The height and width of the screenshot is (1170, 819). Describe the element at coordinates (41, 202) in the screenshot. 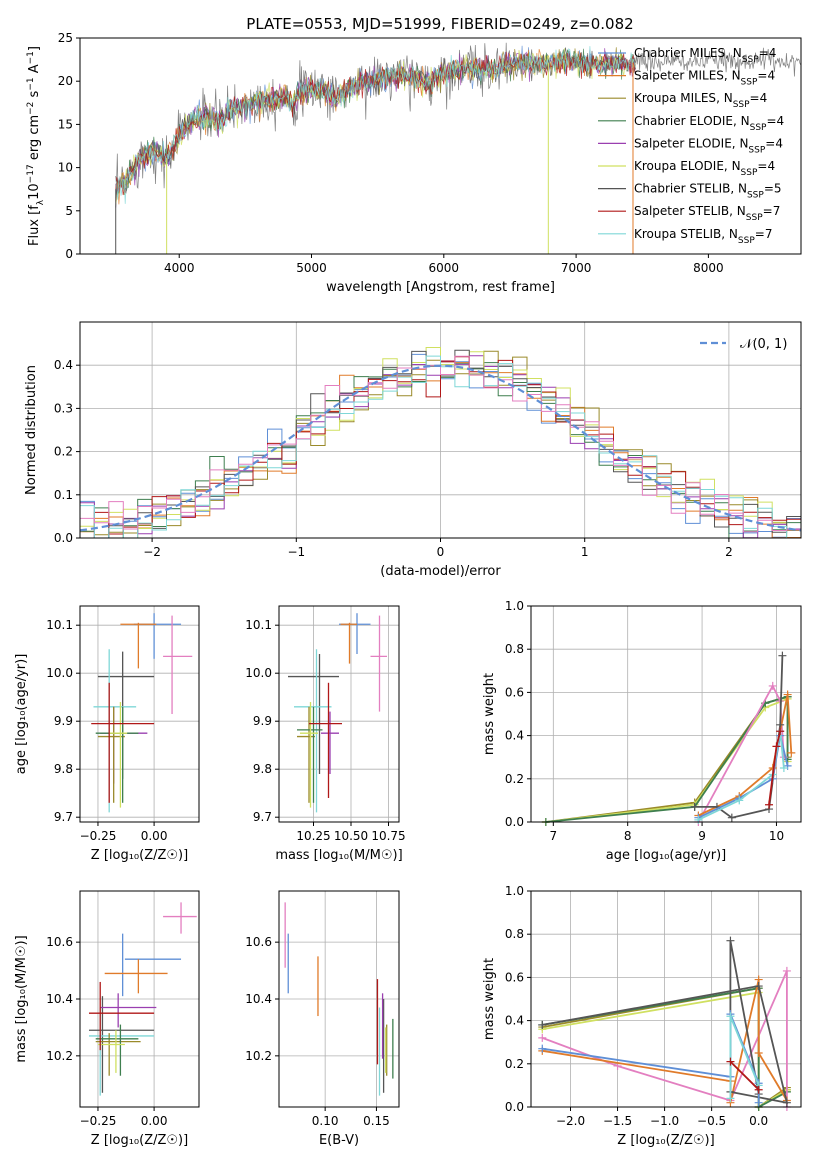

I see `y-axis-label-part: λ` at that location.